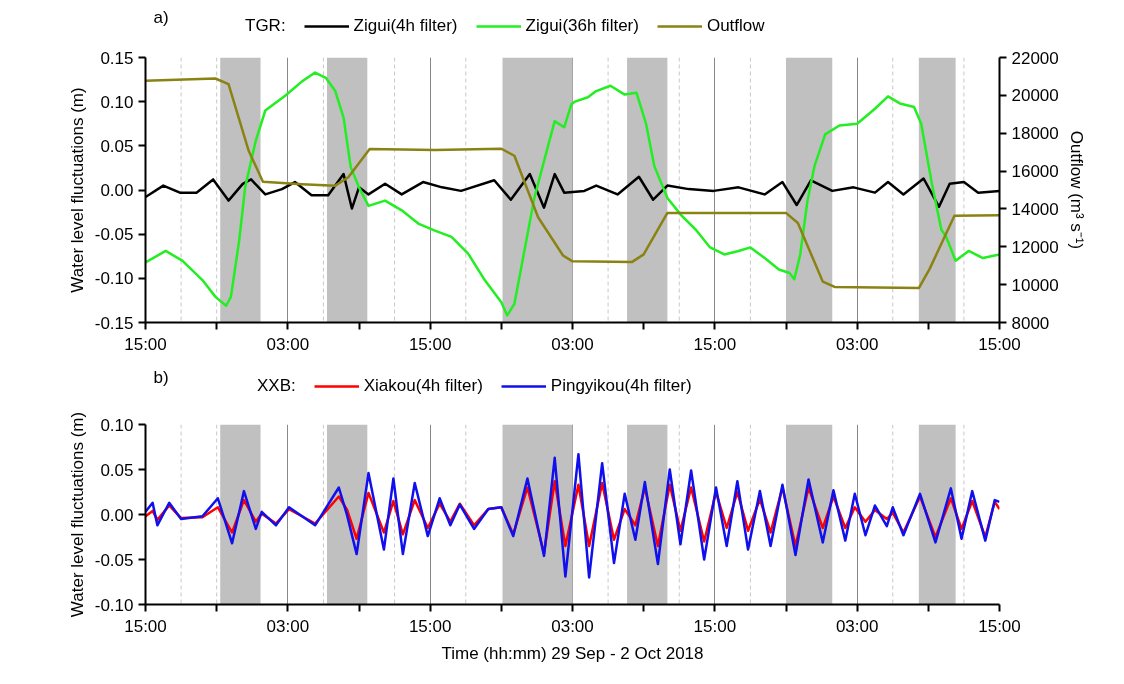 This screenshot has width=1124, height=684. I want to click on legend-title: TGR:, so click(265, 26).